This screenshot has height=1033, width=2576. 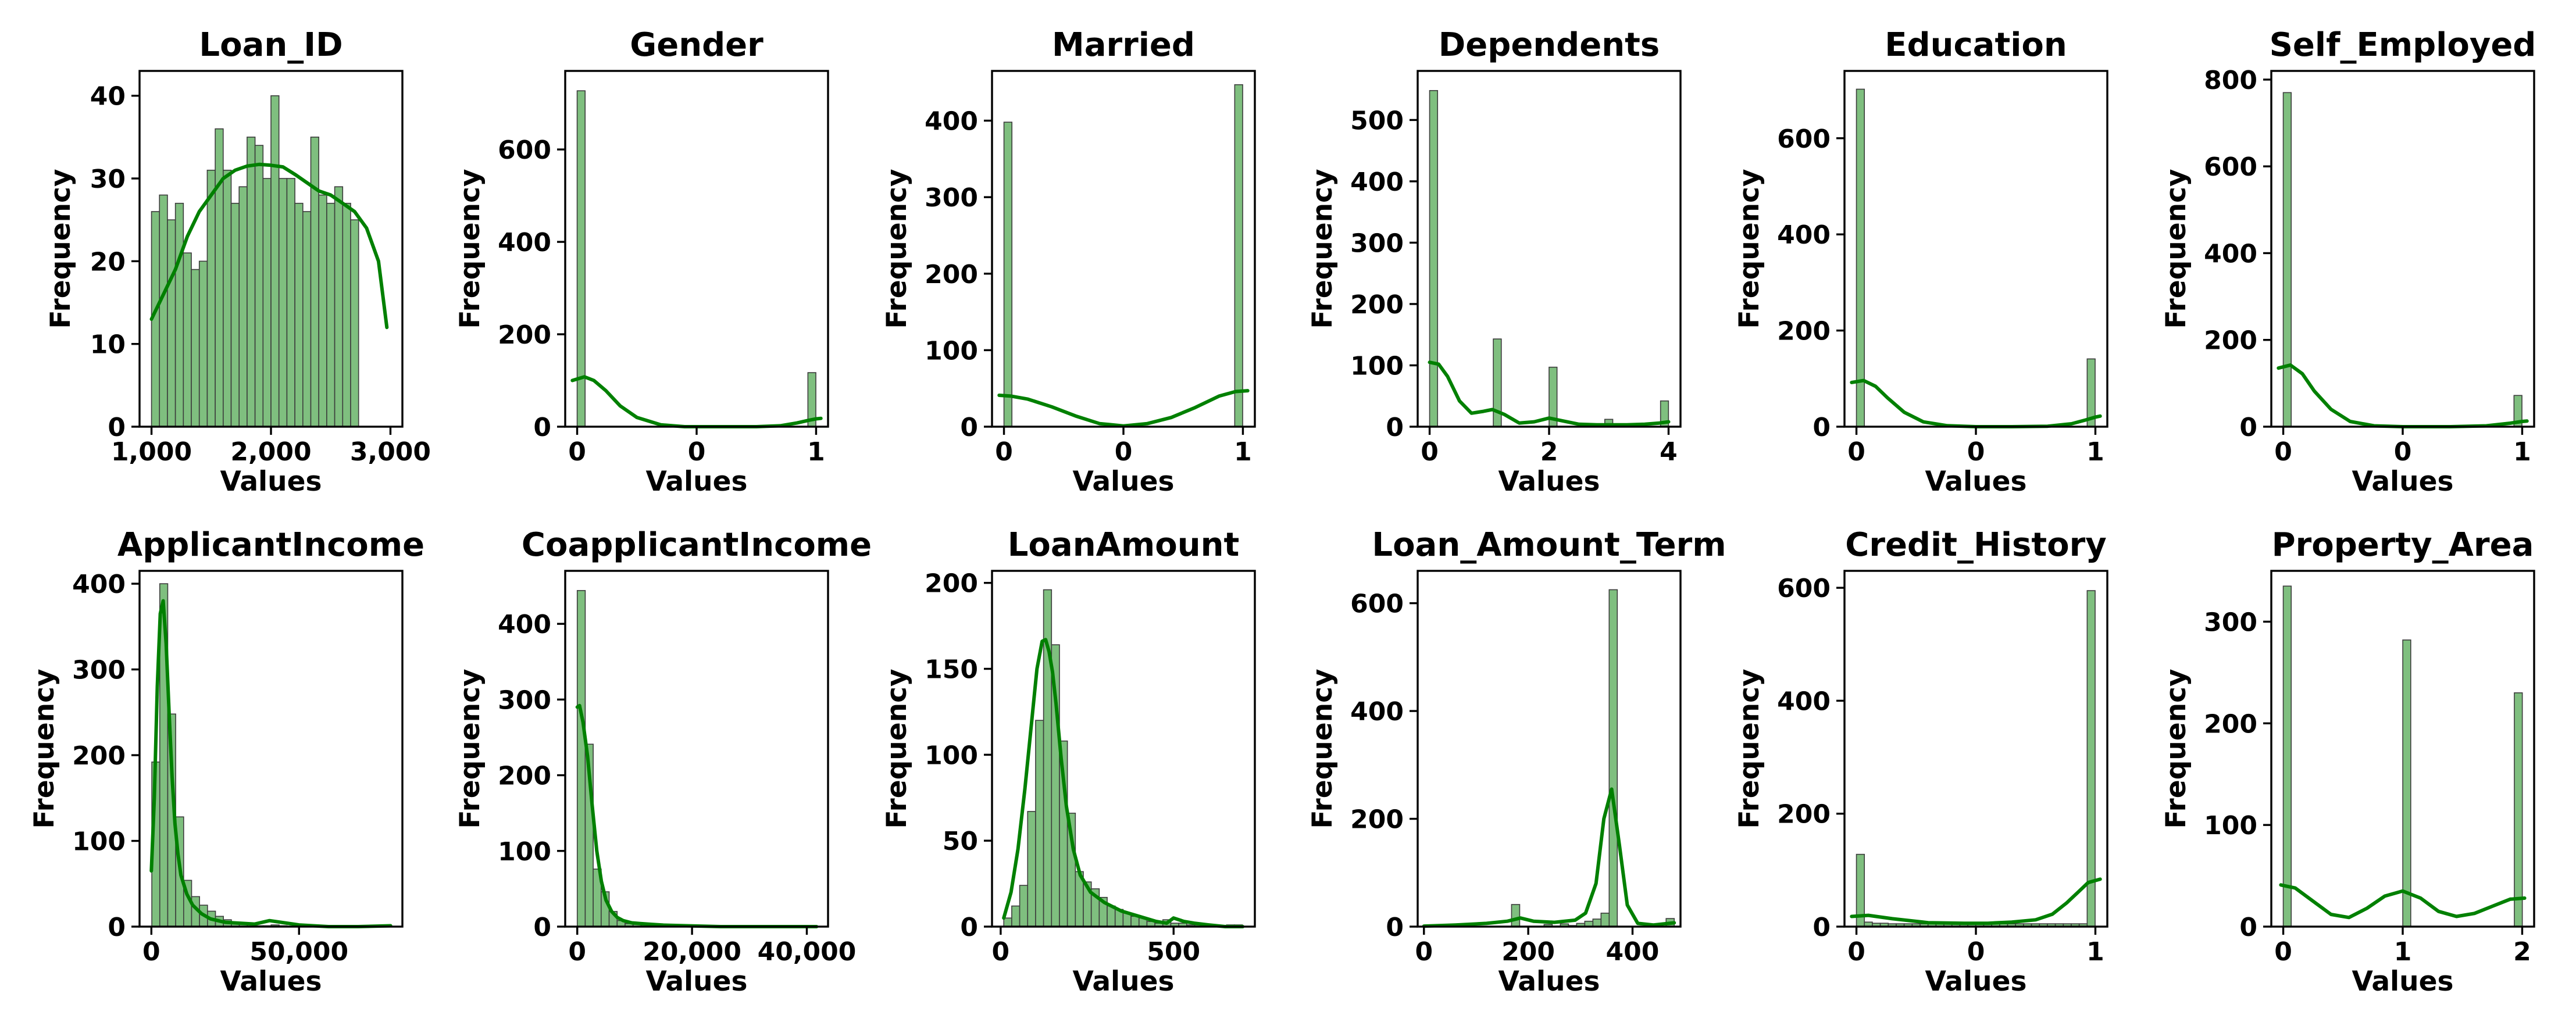 What do you see at coordinates (1528, 952) in the screenshot?
I see `x-tick-label: 200` at bounding box center [1528, 952].